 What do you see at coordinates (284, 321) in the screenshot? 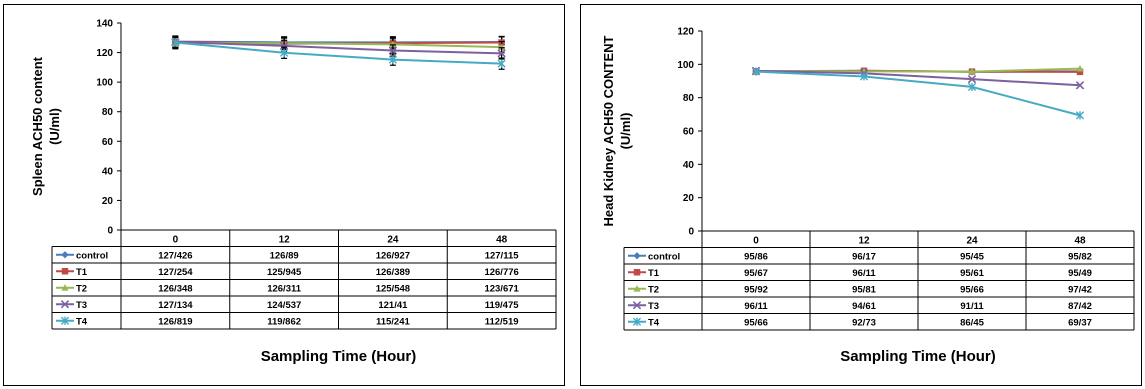
I see `data-table-cell: 119/862` at bounding box center [284, 321].